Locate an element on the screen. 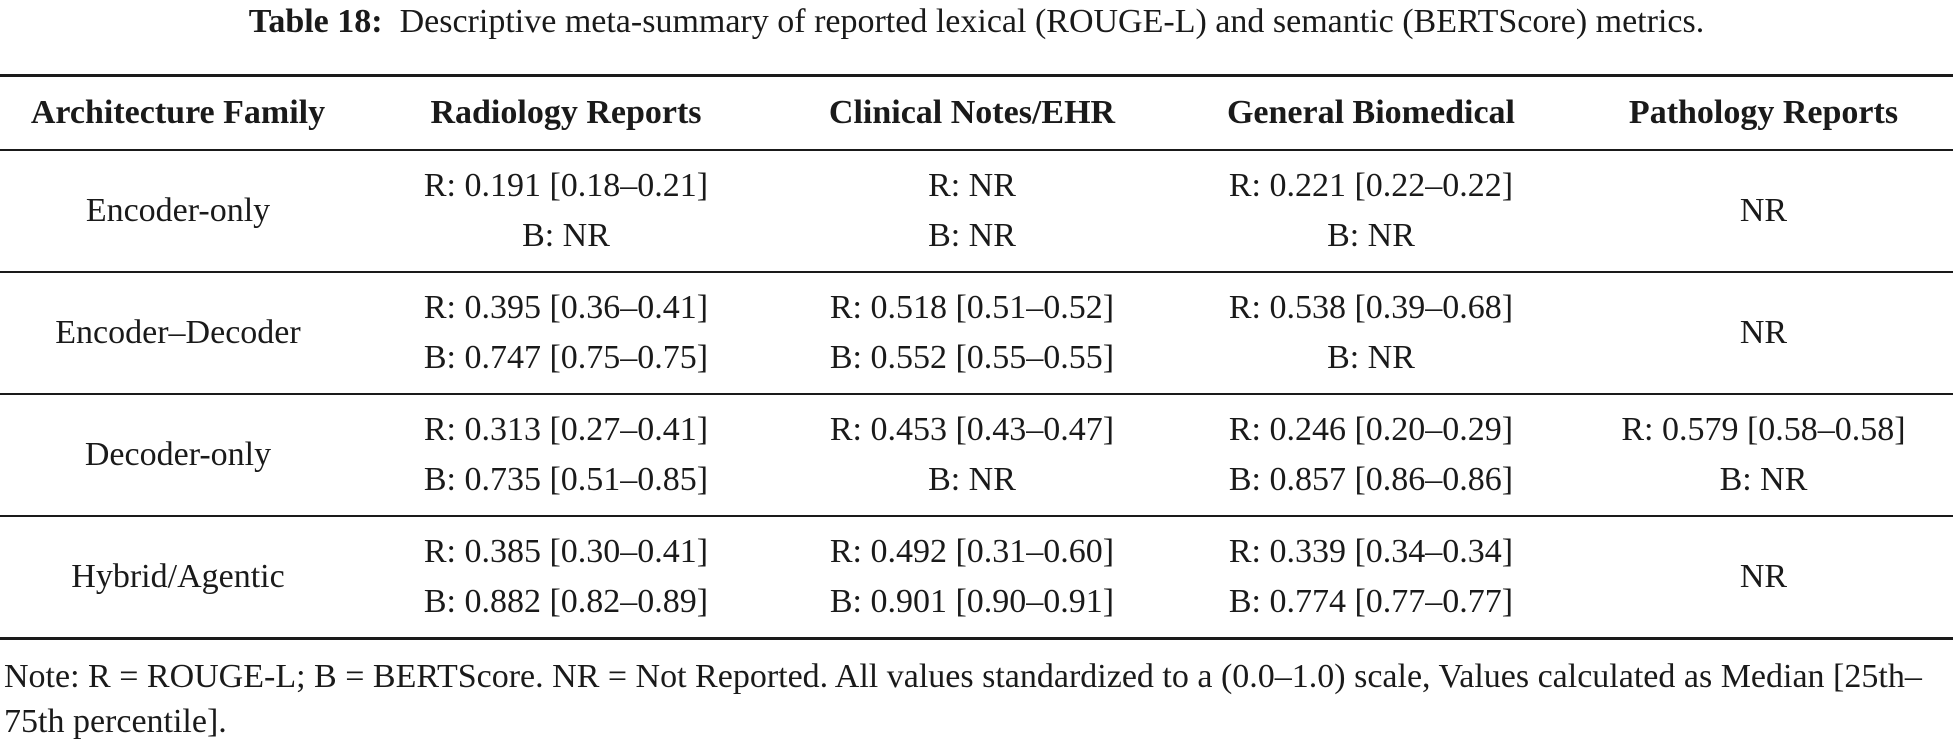 The height and width of the screenshot is (746, 1953). column-header: Clinical Notes/EHR is located at coordinates (972, 112).